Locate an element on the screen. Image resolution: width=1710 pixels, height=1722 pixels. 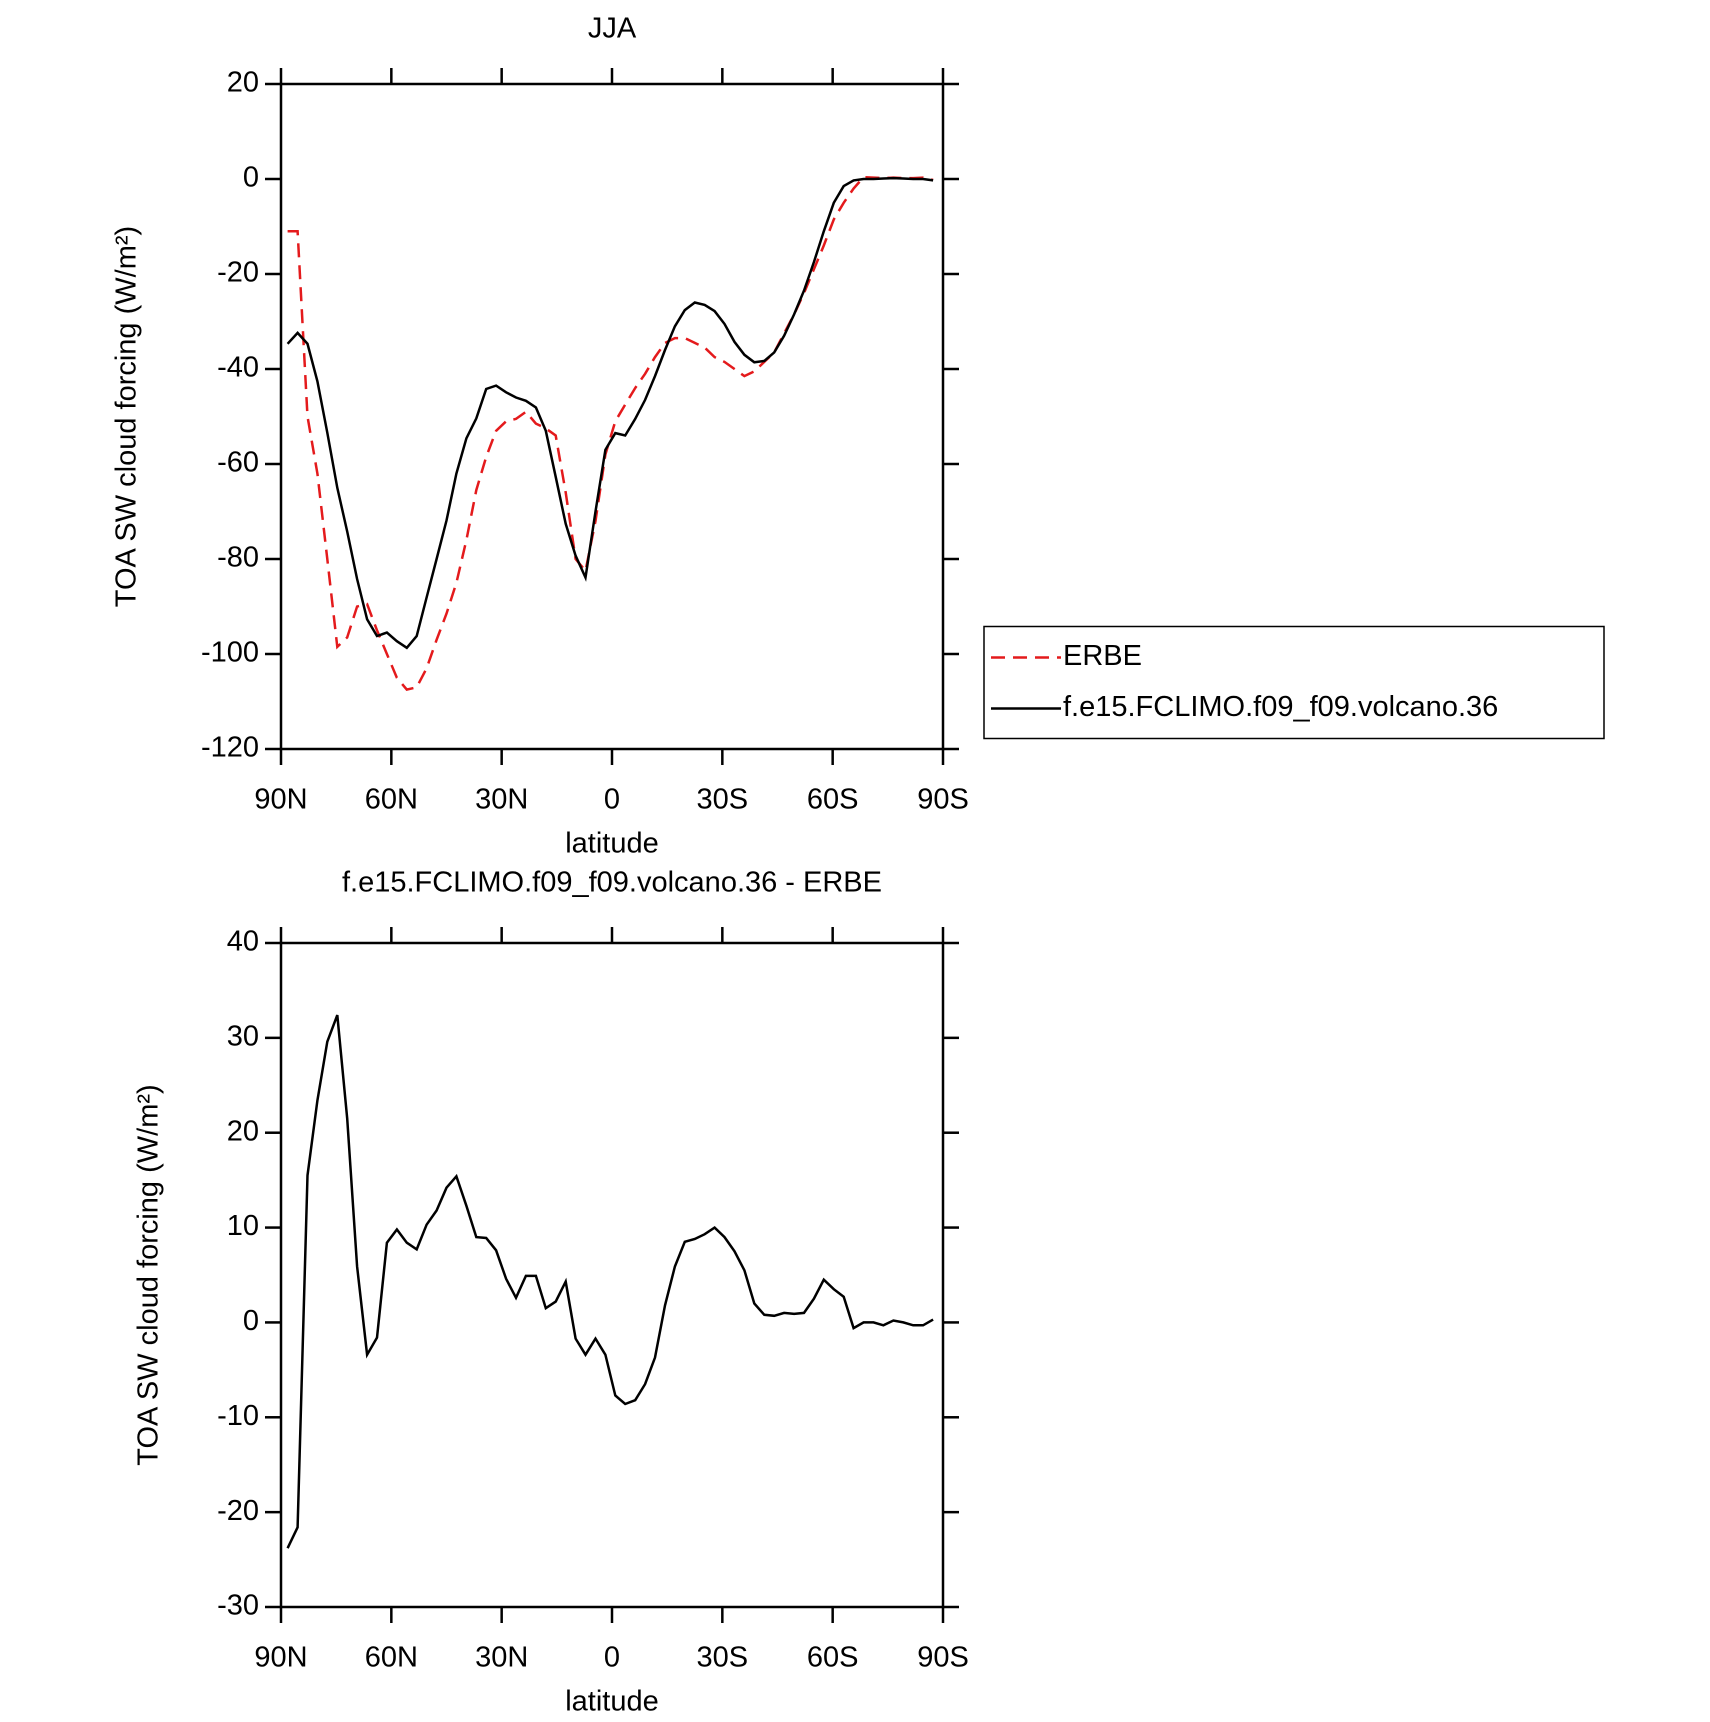
y-tick-label: -120 is located at coordinates (230, 748).